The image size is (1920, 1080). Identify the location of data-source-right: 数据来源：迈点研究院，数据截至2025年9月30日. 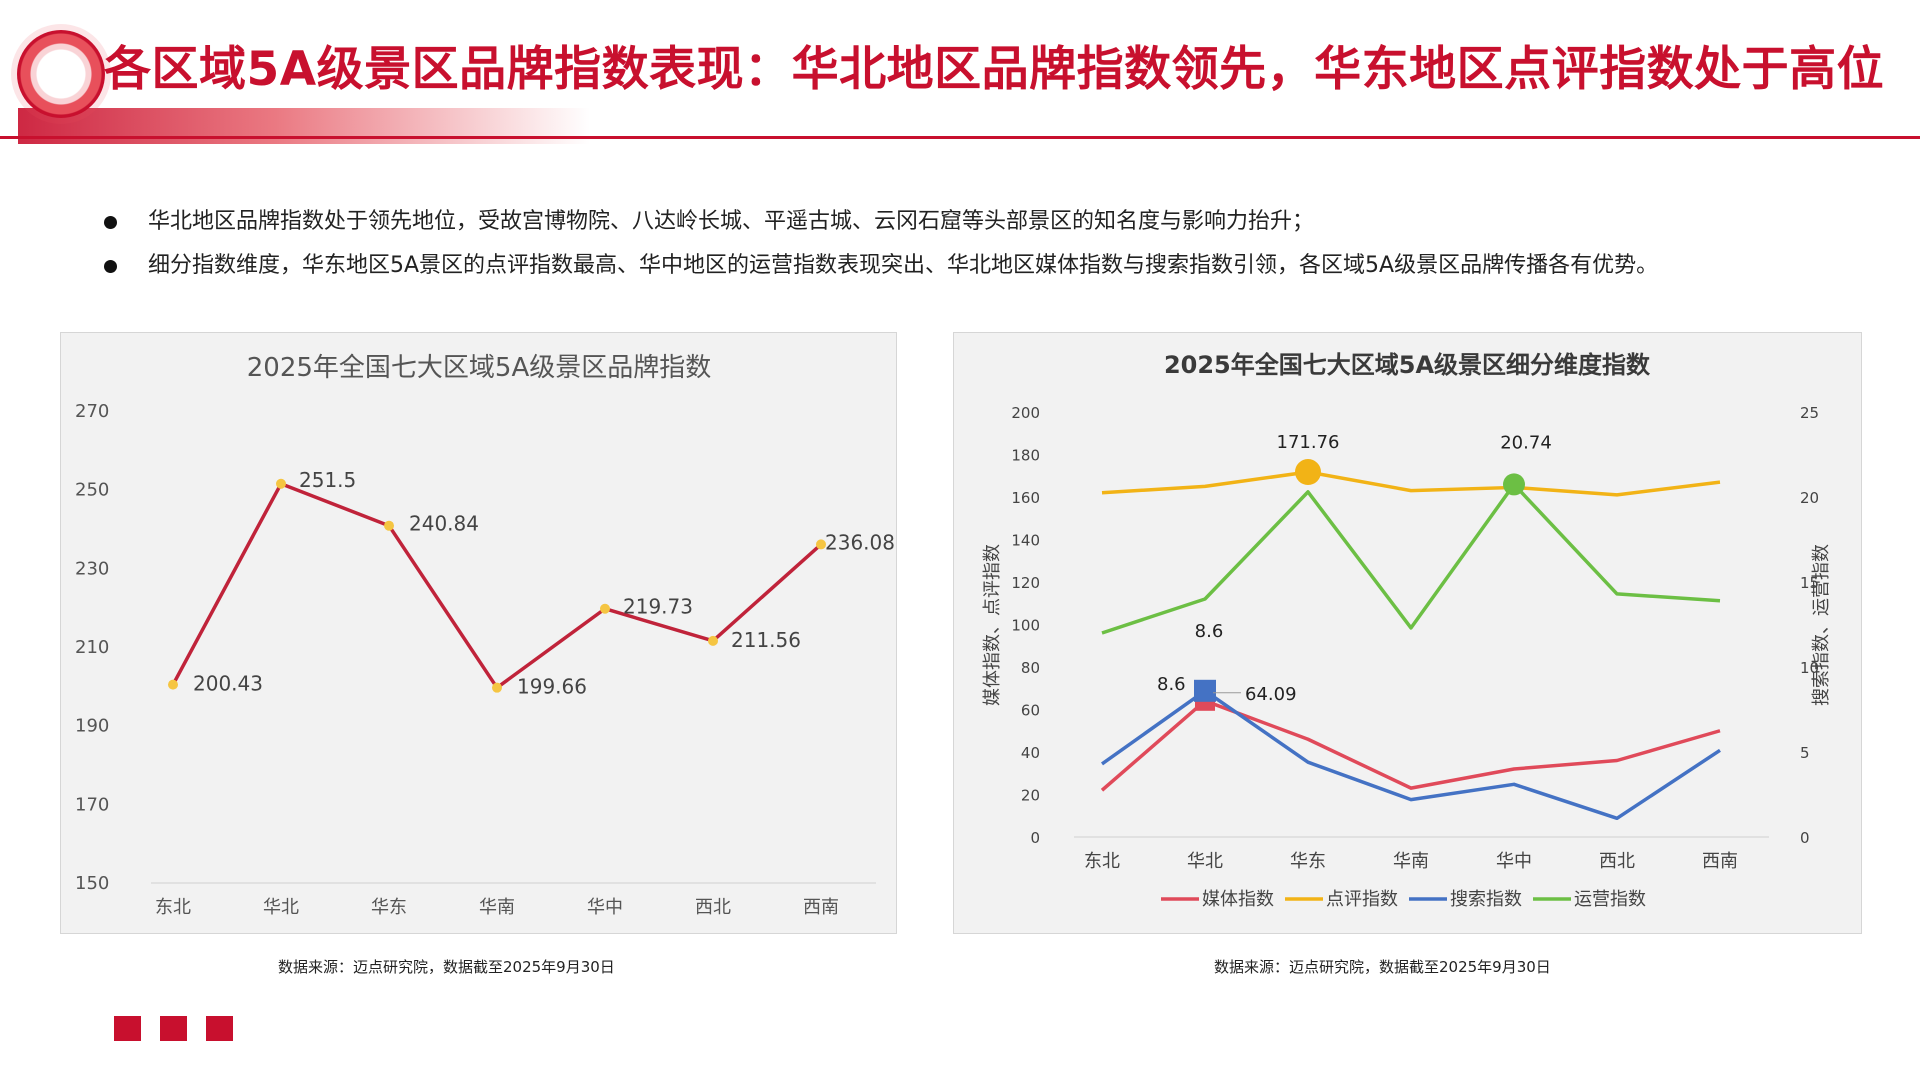
(1382, 967).